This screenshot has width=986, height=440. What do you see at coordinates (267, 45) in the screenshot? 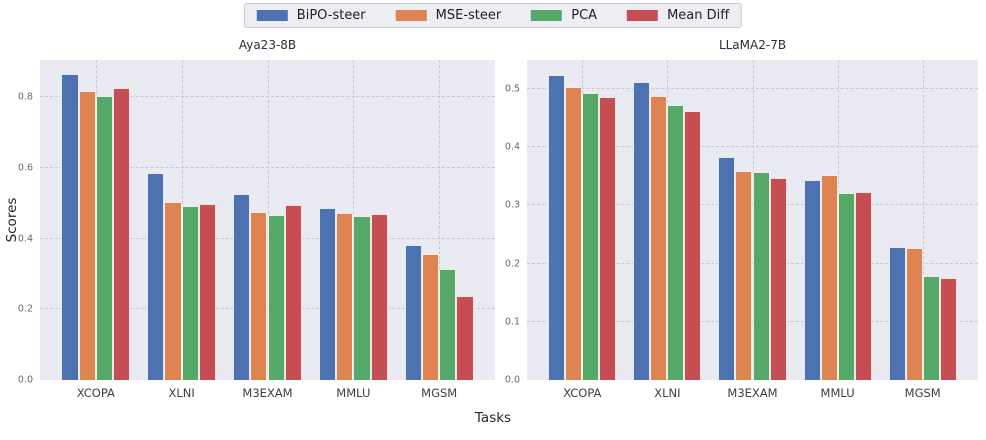
I see `subplot-title-aya23-8b: Aya23-8B` at bounding box center [267, 45].